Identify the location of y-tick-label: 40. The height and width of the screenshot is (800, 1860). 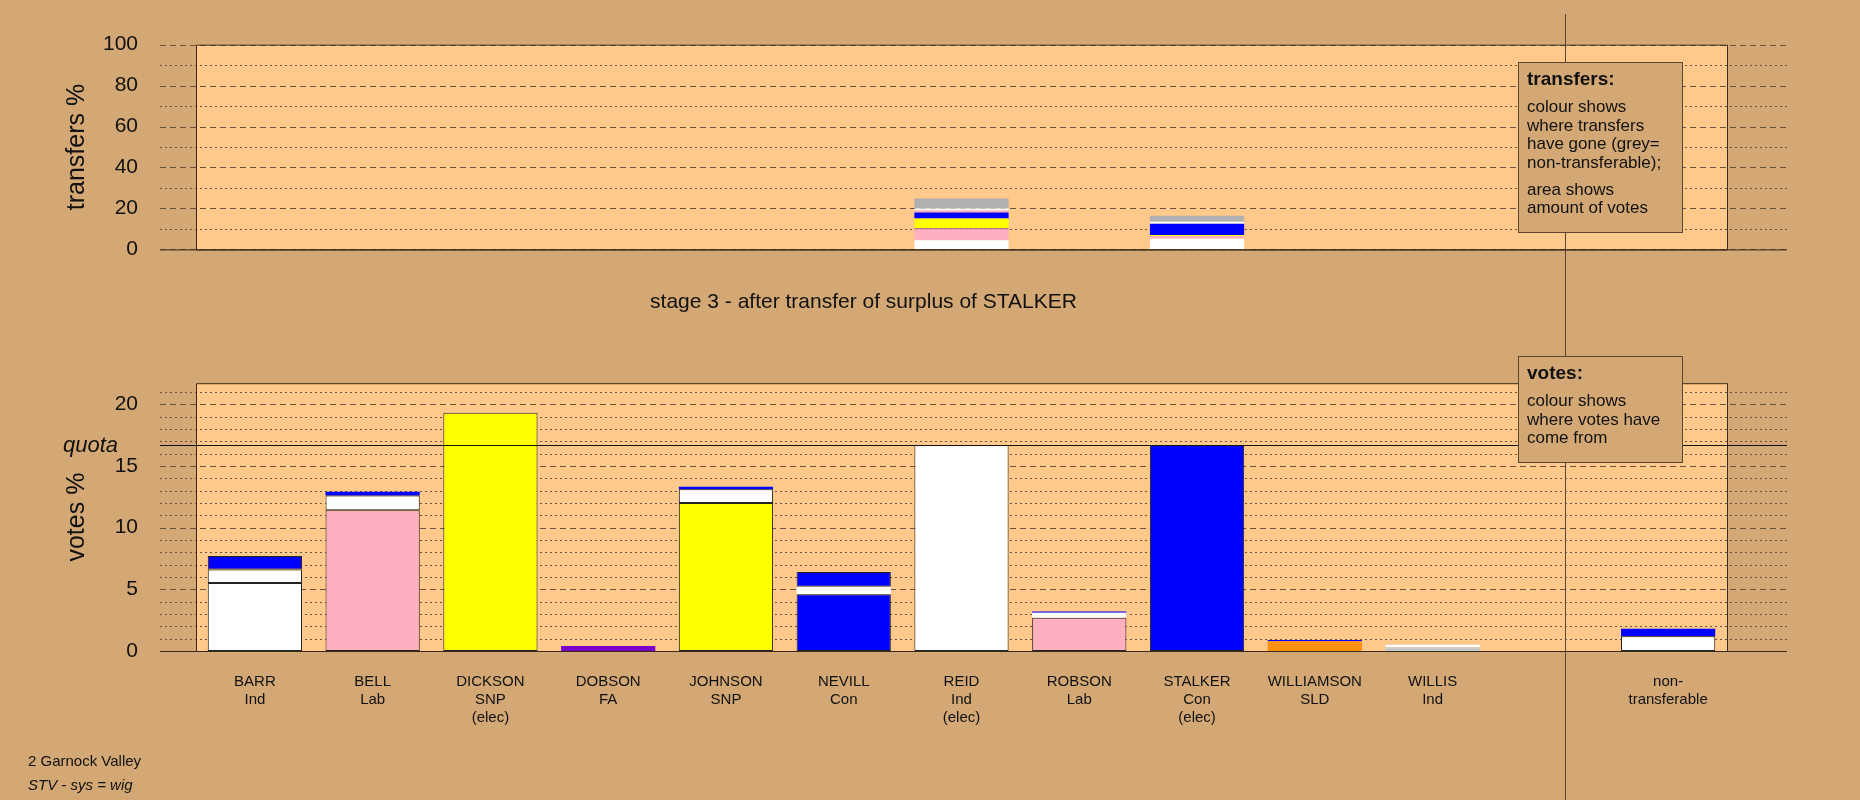
(126, 166).